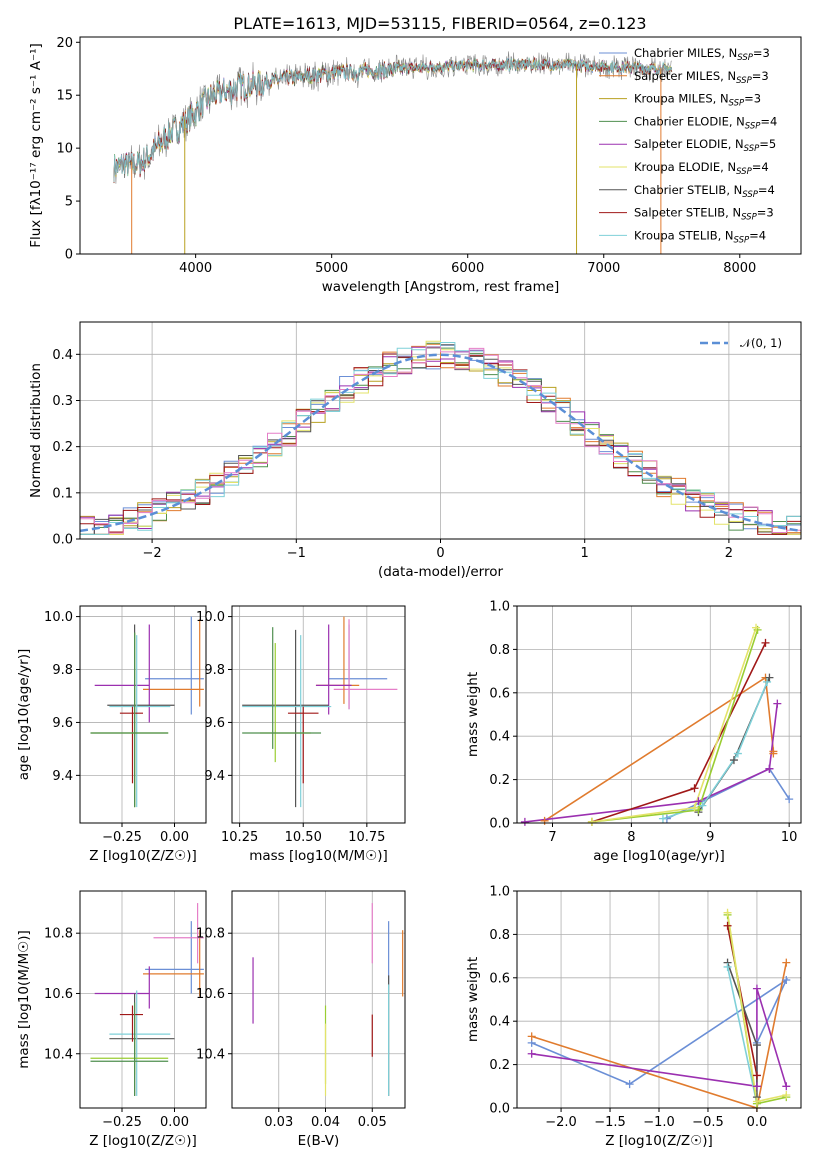  What do you see at coordinates (757, 1122) in the screenshot?
I see `weight_vs_Z-xtick-label: 0.0` at bounding box center [757, 1122].